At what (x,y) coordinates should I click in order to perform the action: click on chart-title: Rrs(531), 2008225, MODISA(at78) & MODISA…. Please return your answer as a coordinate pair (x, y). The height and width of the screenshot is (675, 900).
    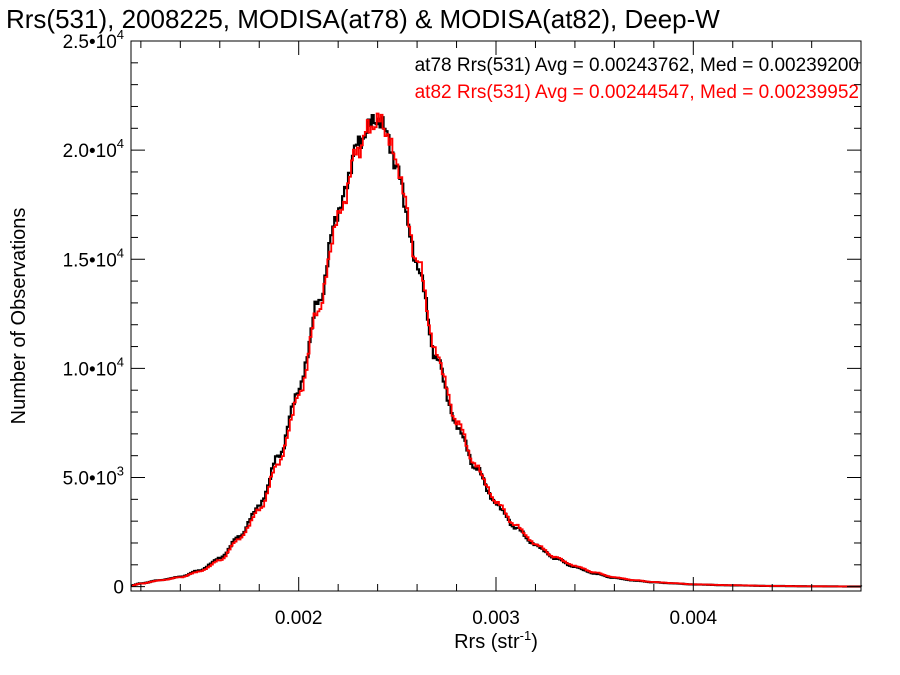
    Looking at the image, I should click on (363, 19).